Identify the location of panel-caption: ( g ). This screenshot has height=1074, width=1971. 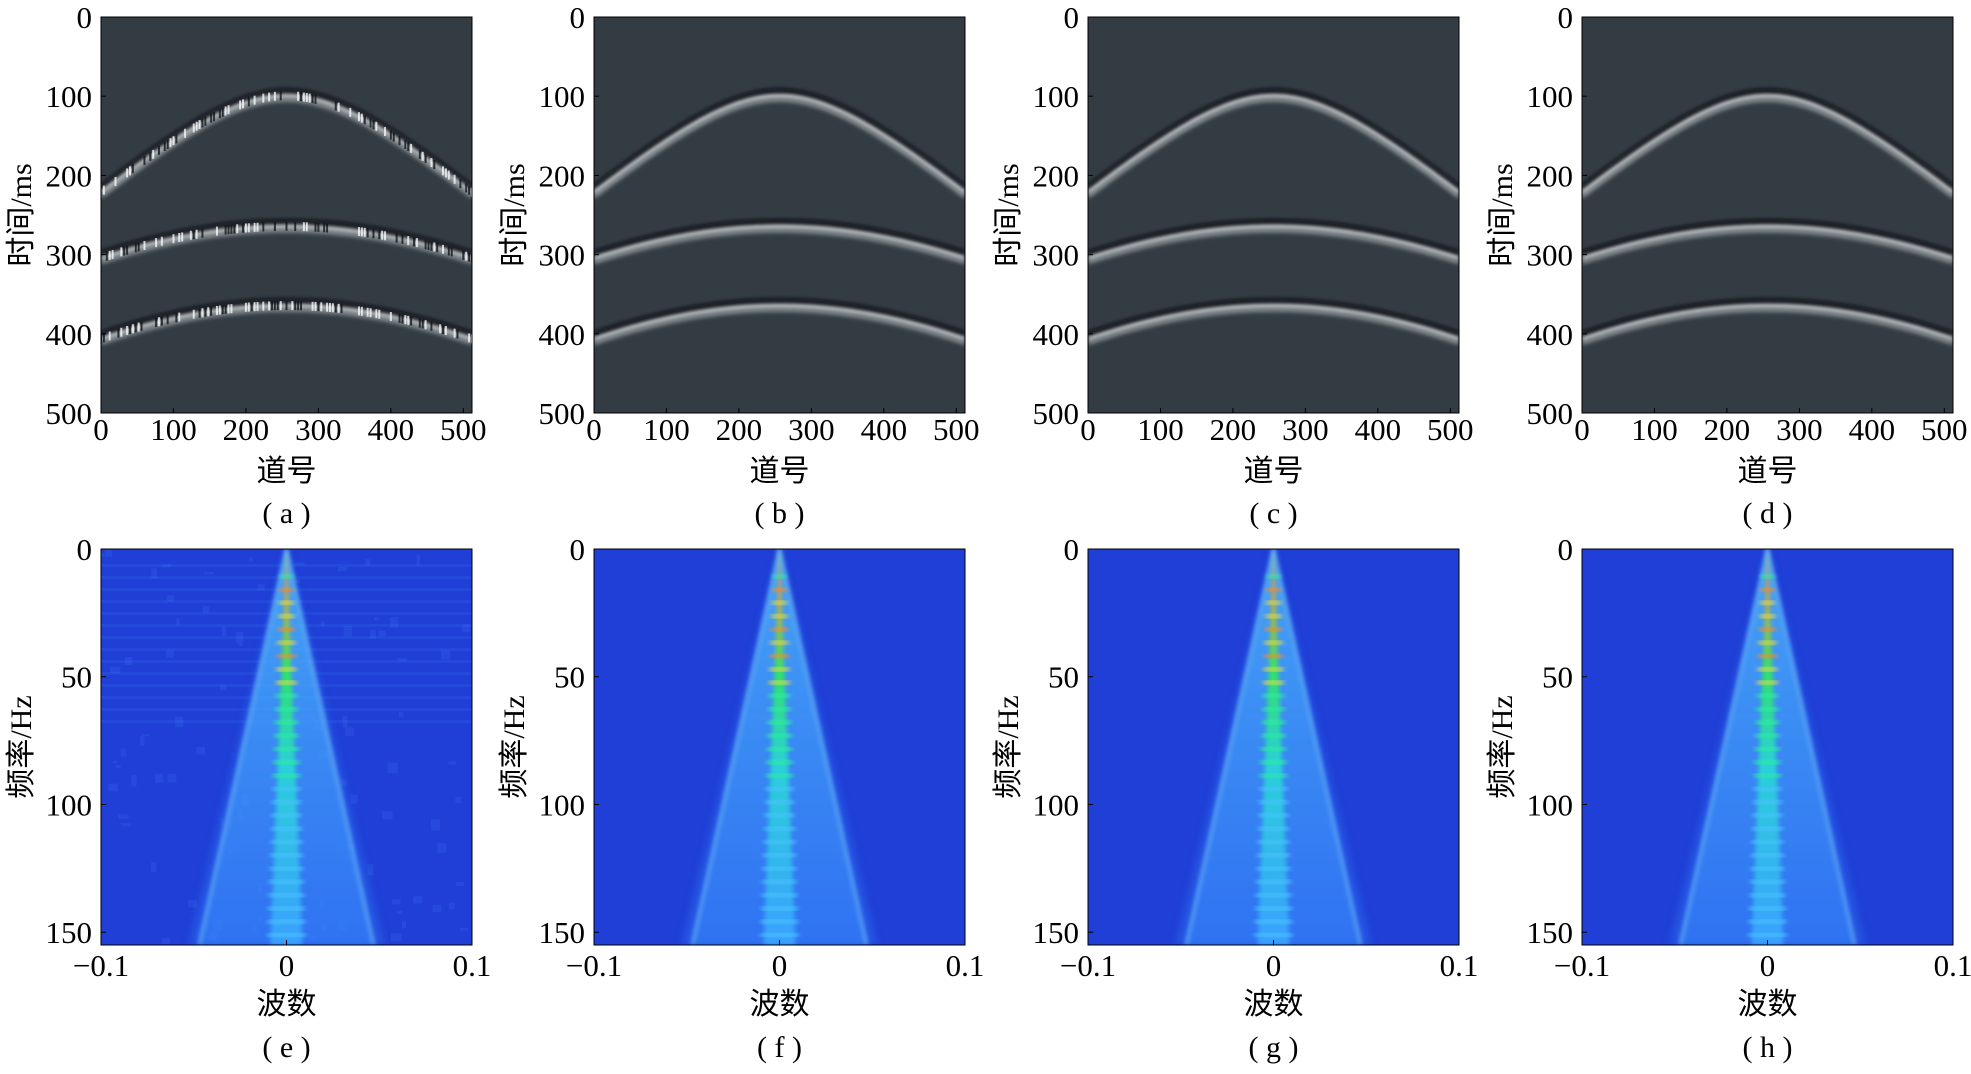
(1274, 1047).